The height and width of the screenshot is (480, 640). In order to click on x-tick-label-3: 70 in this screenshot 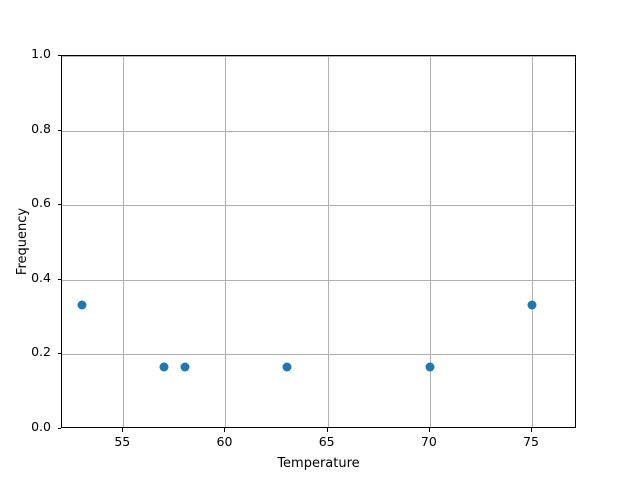, I will do `click(428, 441)`.